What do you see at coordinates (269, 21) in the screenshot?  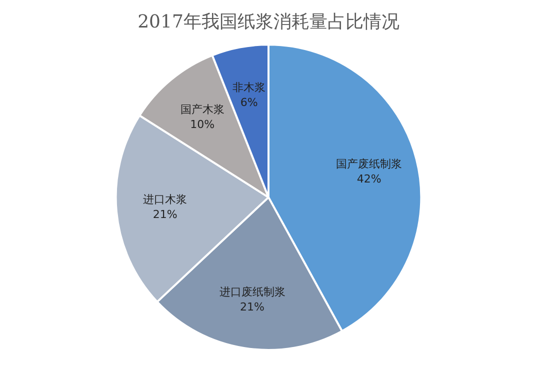 I see `chart-title: 2017年我国纸浆消耗量占比情况` at bounding box center [269, 21].